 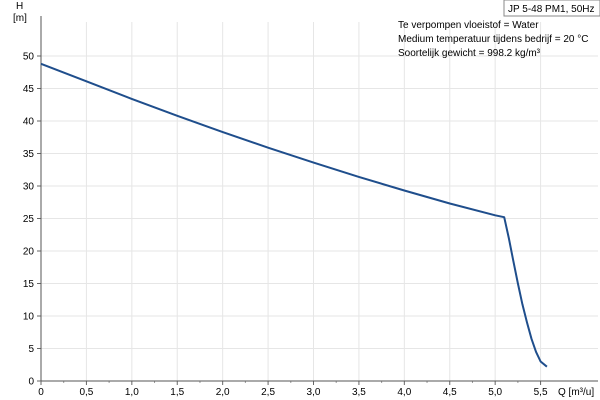 What do you see at coordinates (20, 18) in the screenshot?
I see `y-axis-unit: [m]` at bounding box center [20, 18].